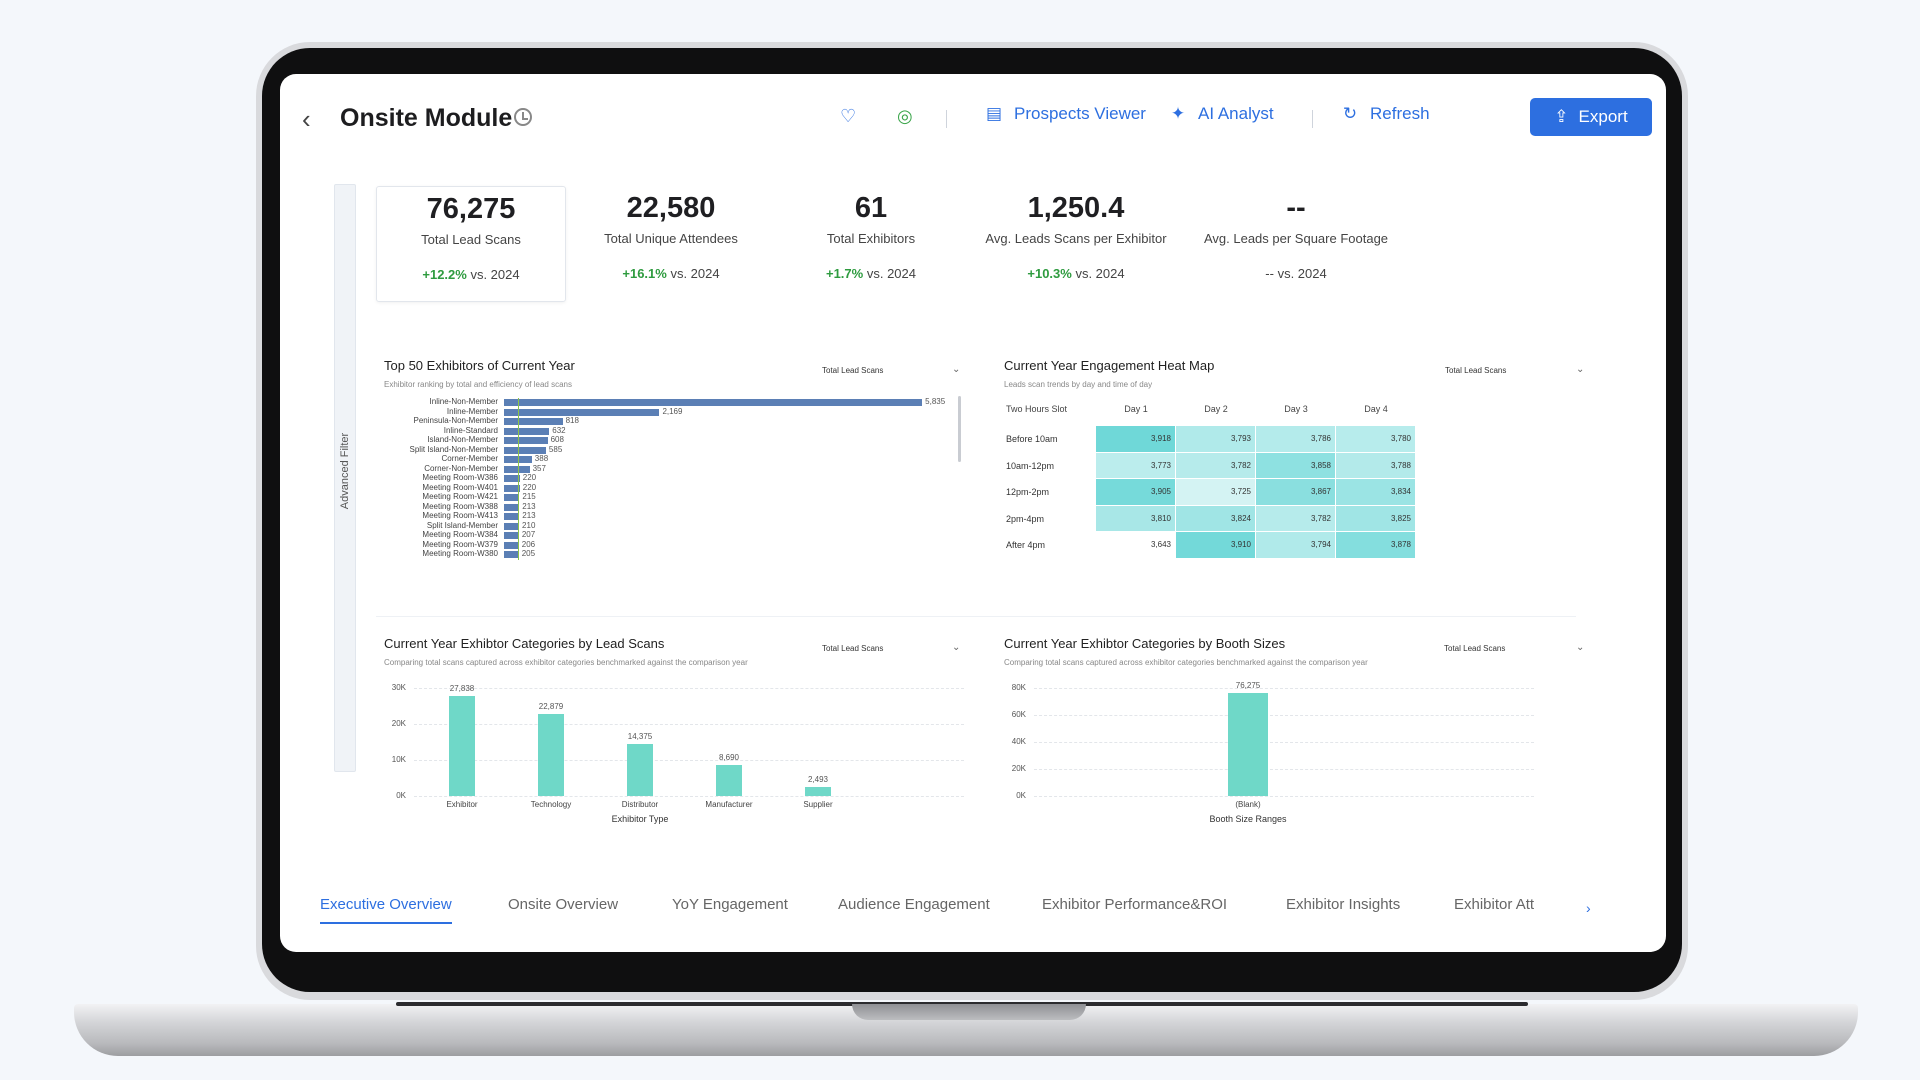 The width and height of the screenshot is (1920, 1080). I want to click on refresh-button: ↻ Refresh, so click(1385, 114).